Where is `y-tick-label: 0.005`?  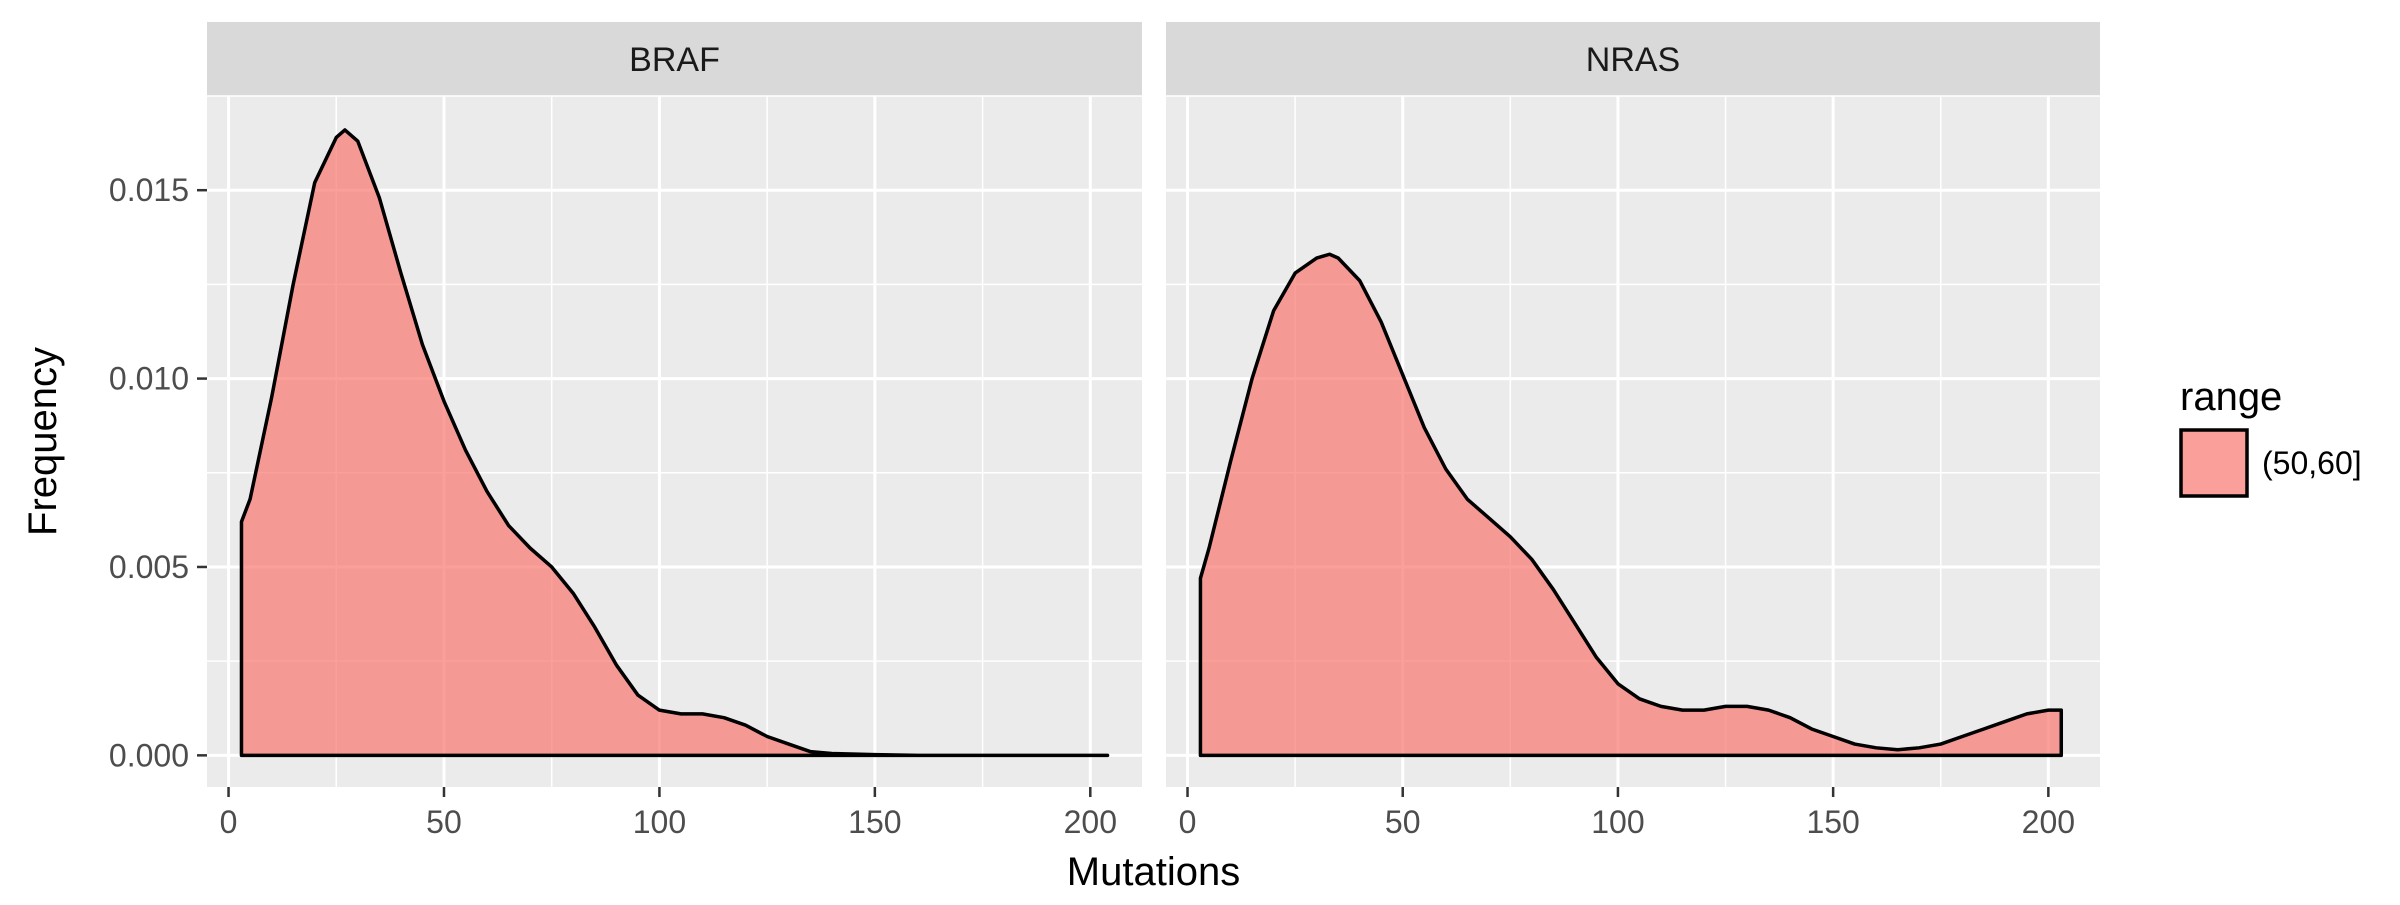 y-tick-label: 0.005 is located at coordinates (149, 567).